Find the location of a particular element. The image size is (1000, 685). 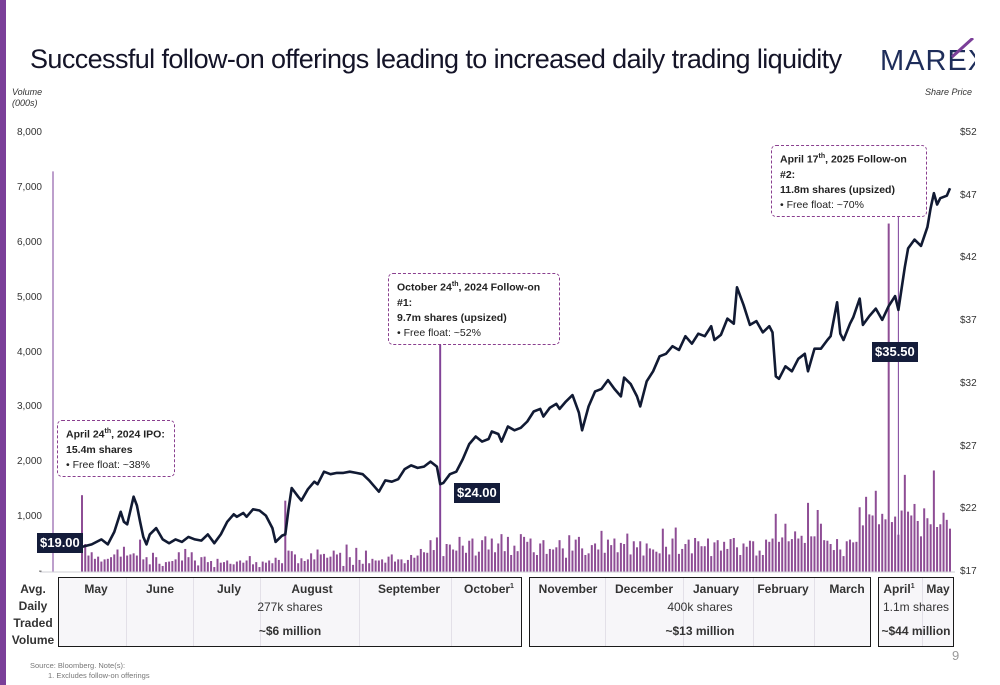

brand-accent-bar is located at coordinates (3, 342).